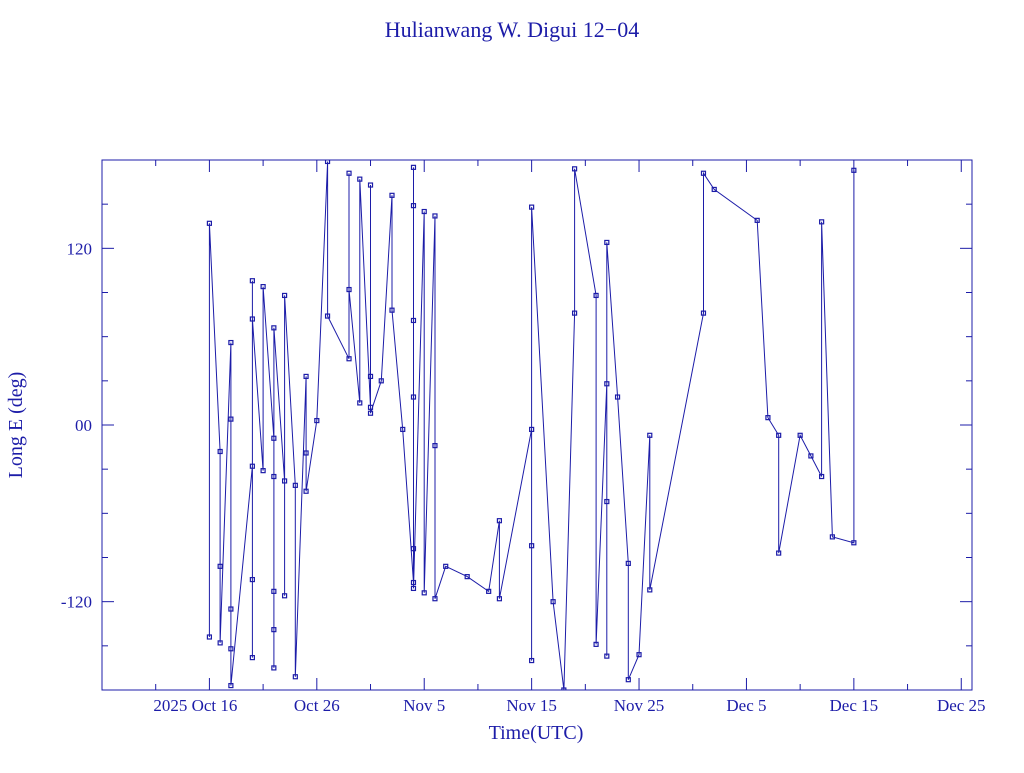 The height and width of the screenshot is (773, 1024). I want to click on x-tick-label: Nov 15, so click(531, 705).